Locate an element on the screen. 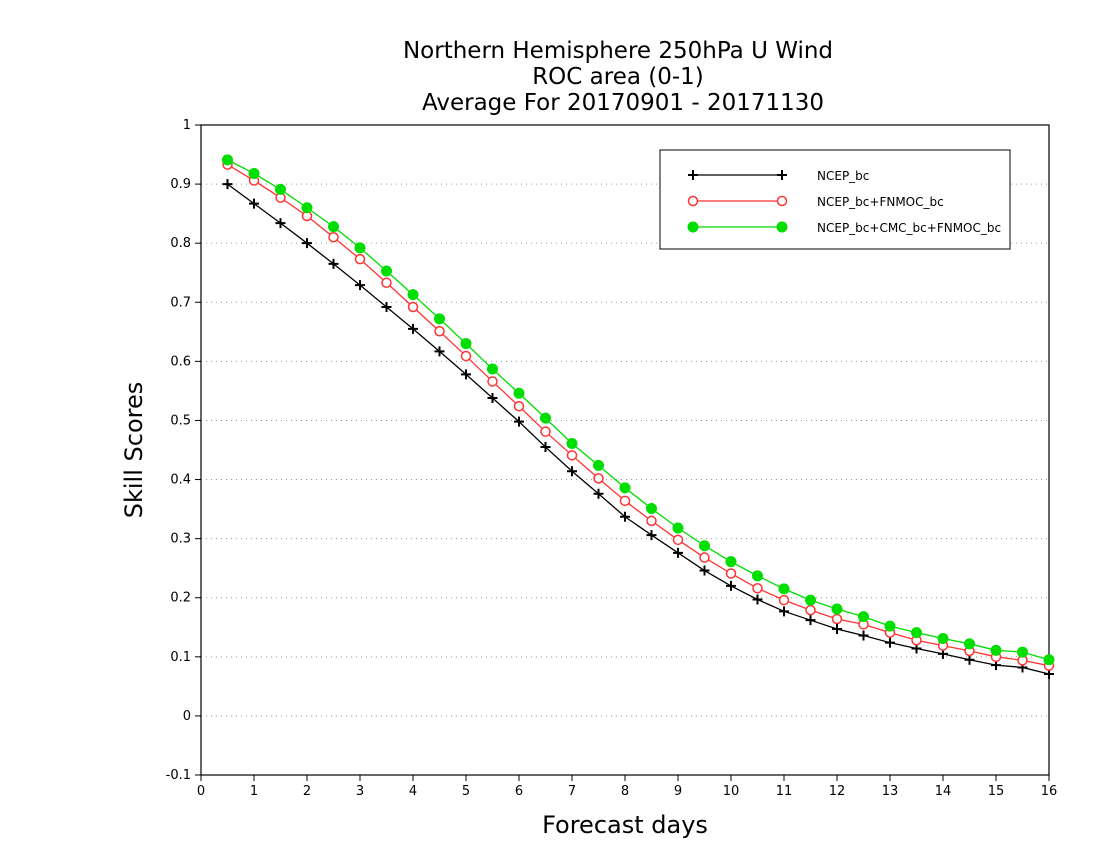  x-tick-label-8: 8 is located at coordinates (625, 791).